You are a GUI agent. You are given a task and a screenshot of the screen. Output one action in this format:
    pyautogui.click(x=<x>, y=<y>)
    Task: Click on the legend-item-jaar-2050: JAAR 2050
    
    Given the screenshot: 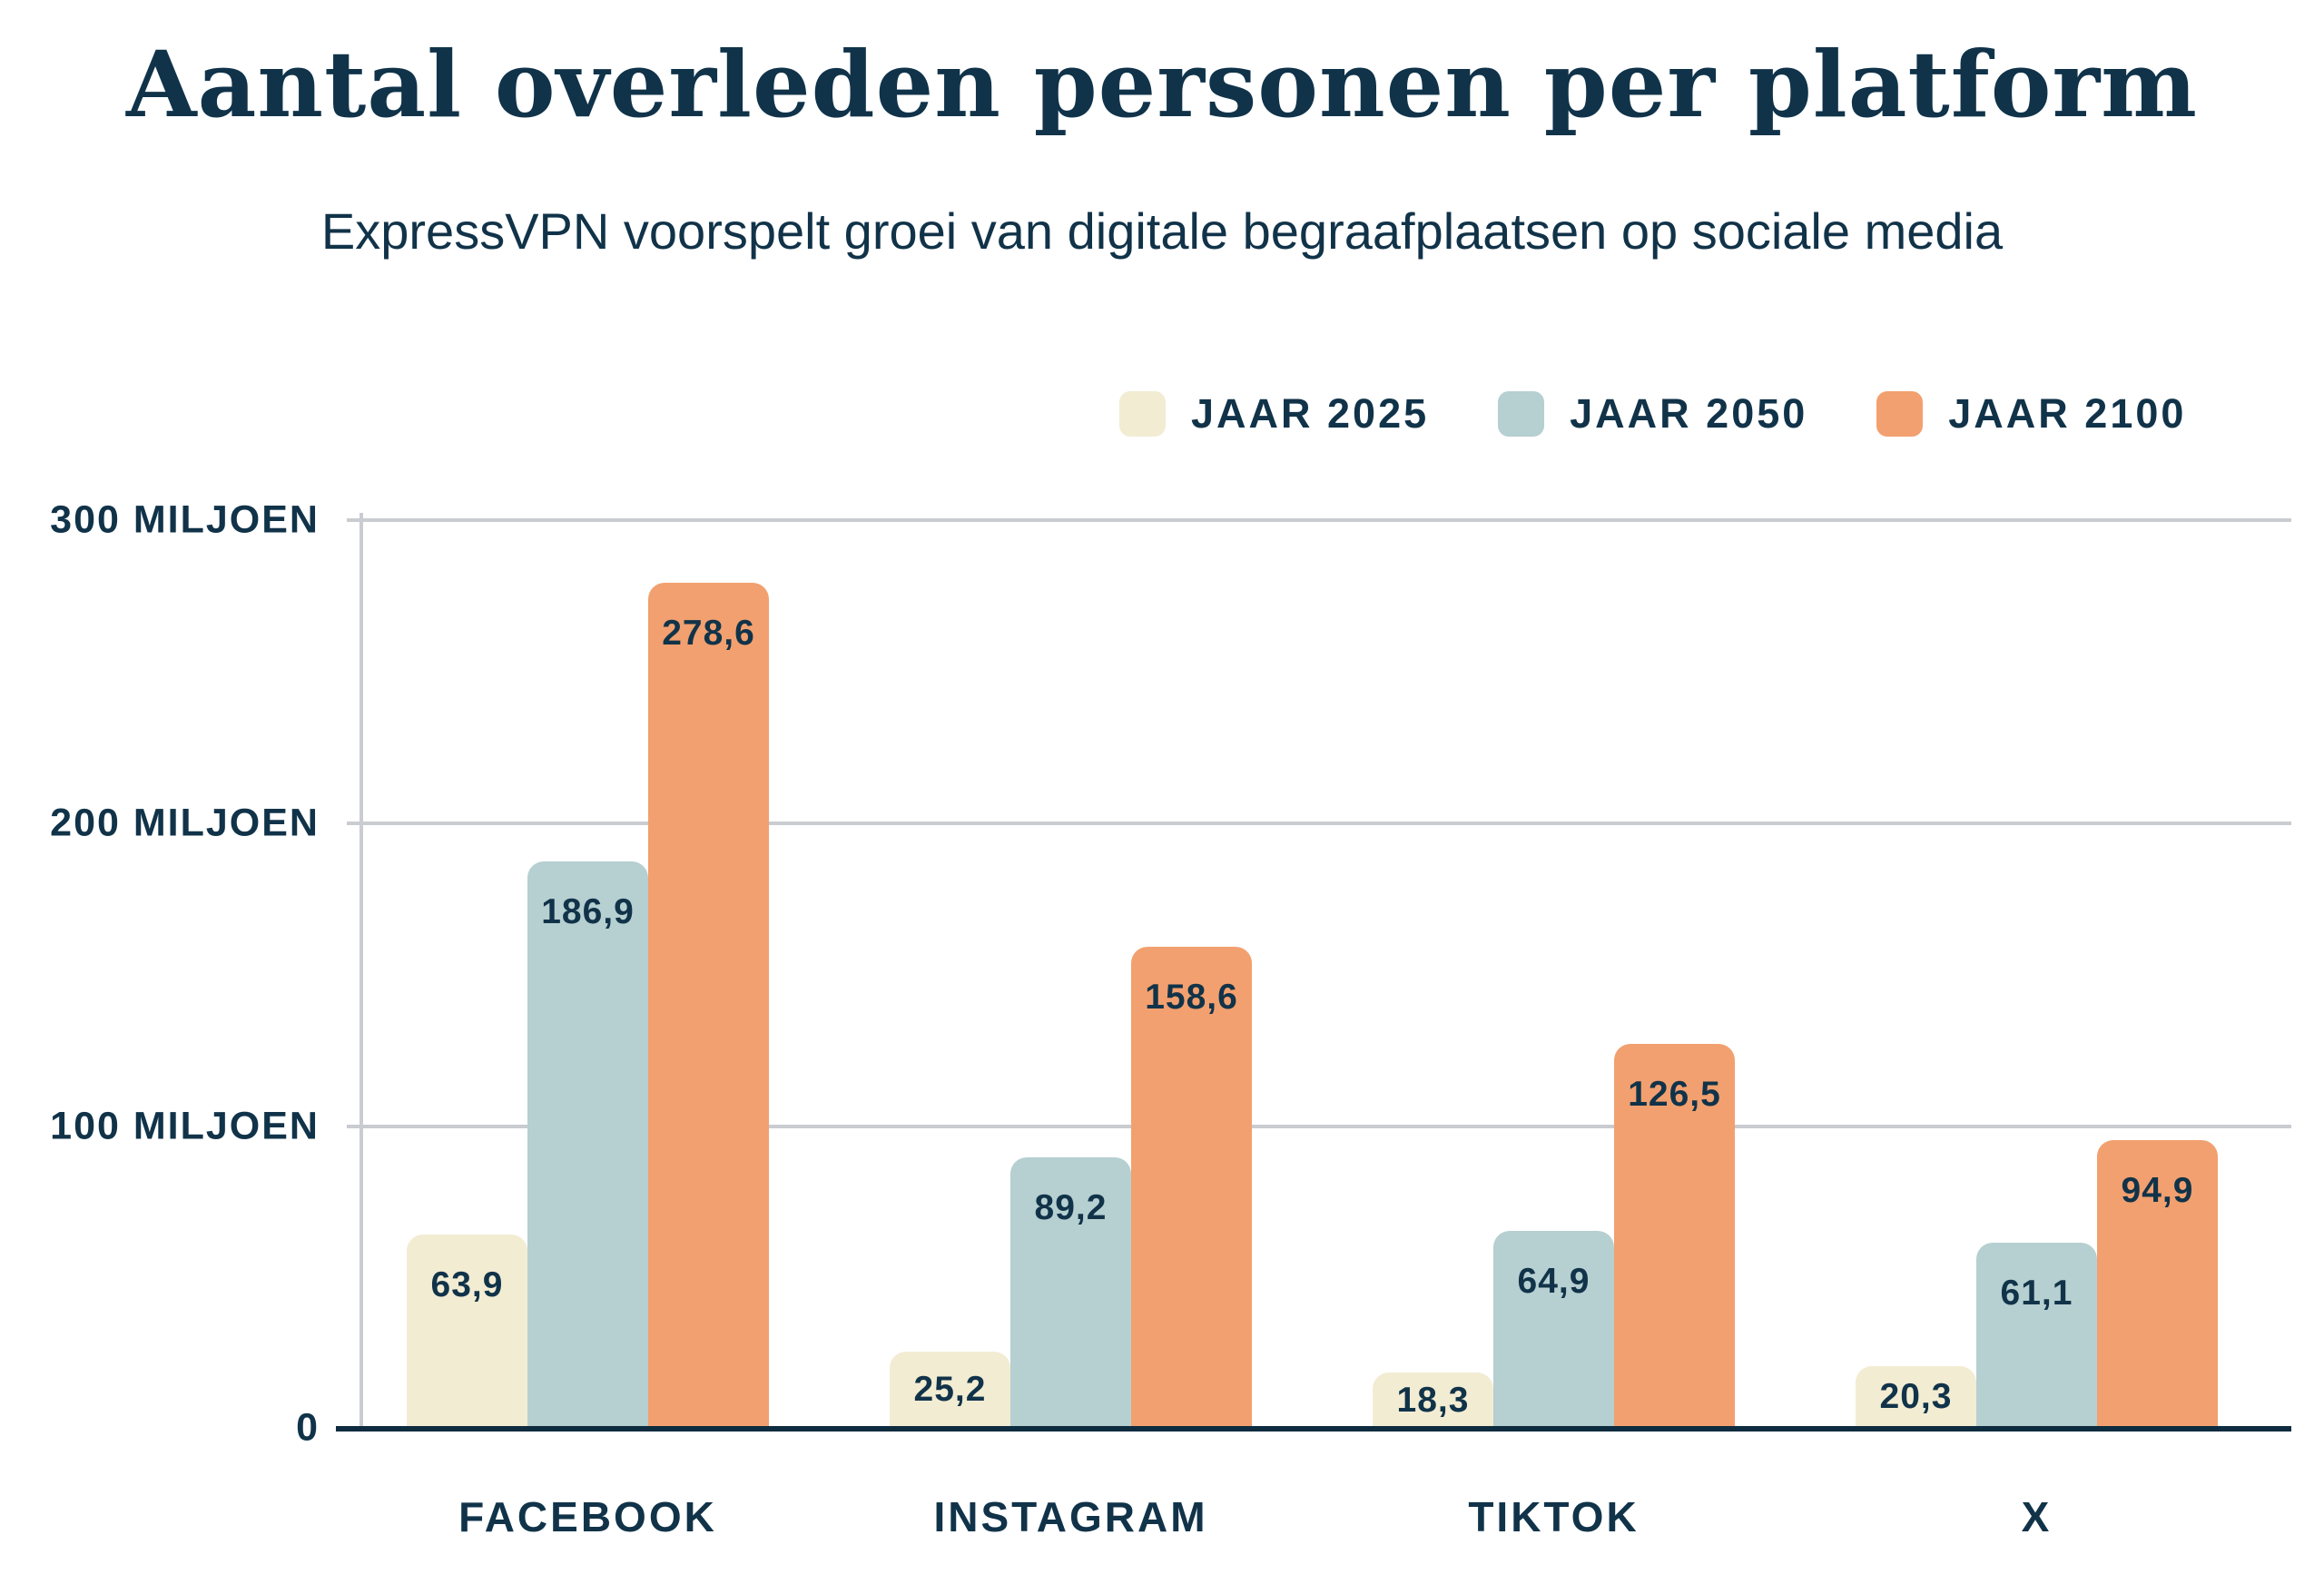 What is the action you would take?
    pyautogui.click(x=1652, y=414)
    